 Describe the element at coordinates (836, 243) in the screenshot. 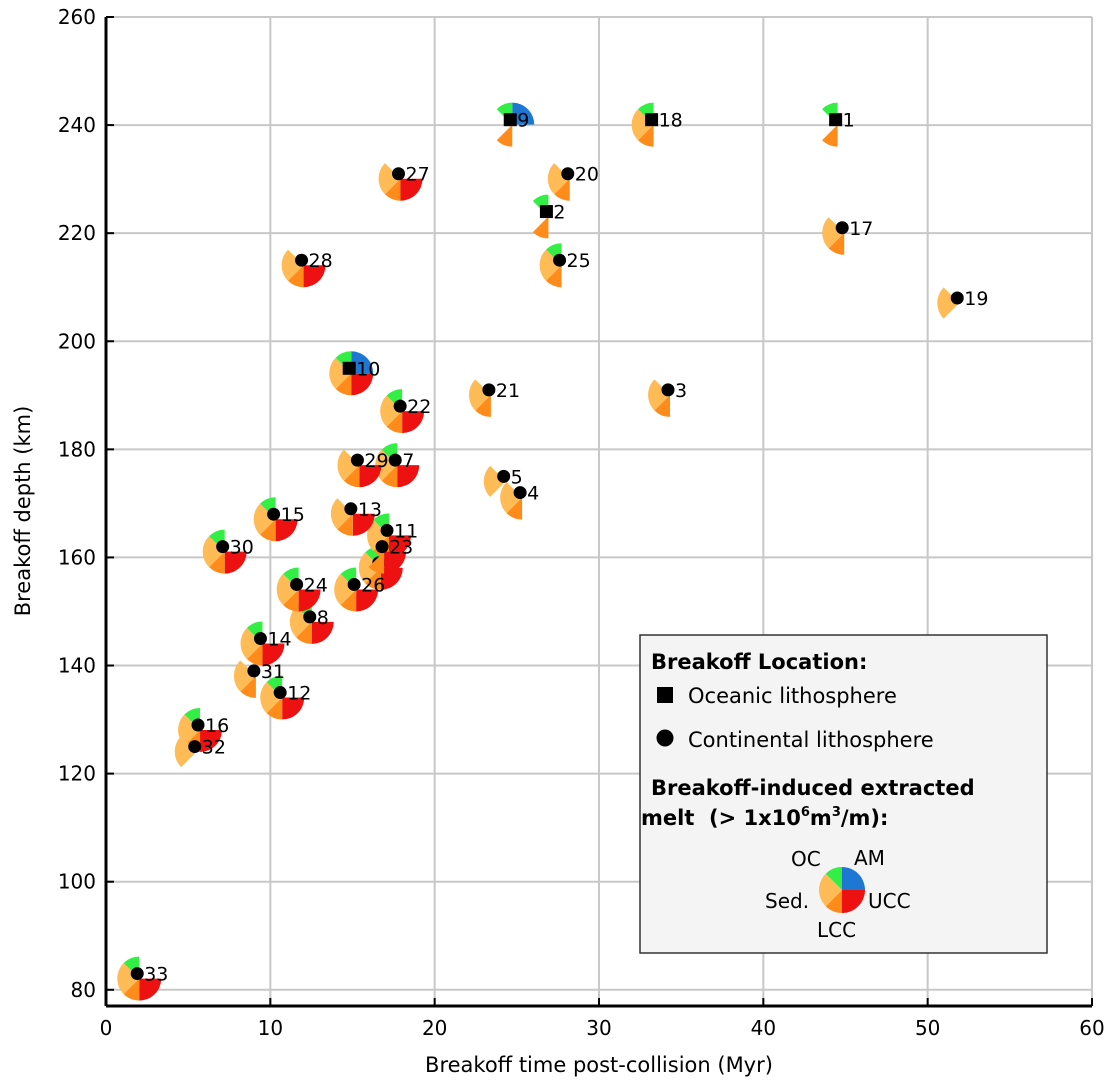

I see `point-17-slice-ucc` at that location.